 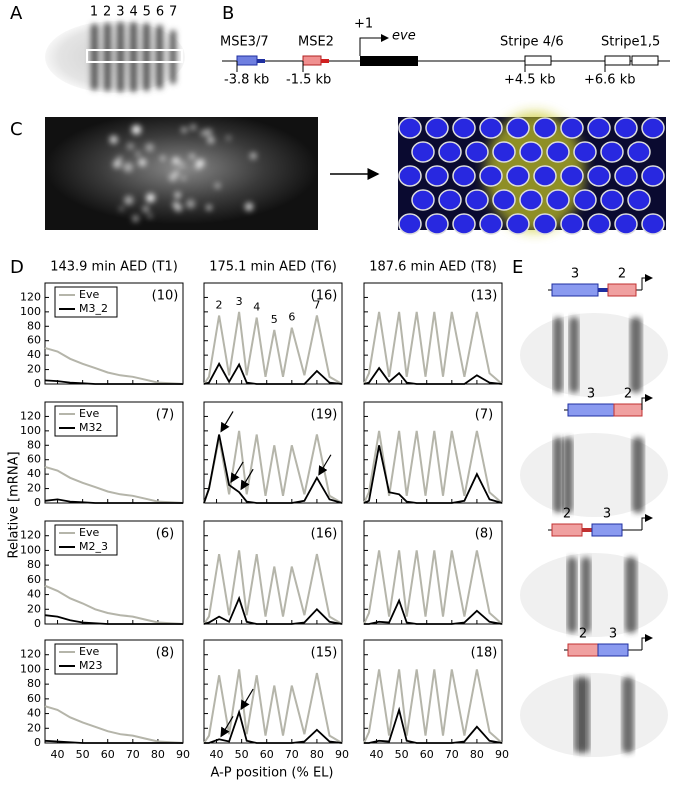 I want to click on mse37-box, so click(x=247, y=60).